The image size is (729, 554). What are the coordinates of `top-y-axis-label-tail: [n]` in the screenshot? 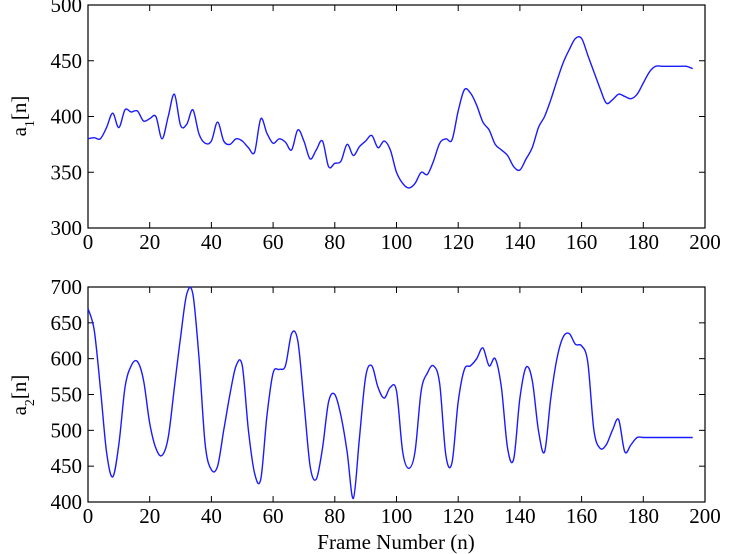 It's located at (19, 108).